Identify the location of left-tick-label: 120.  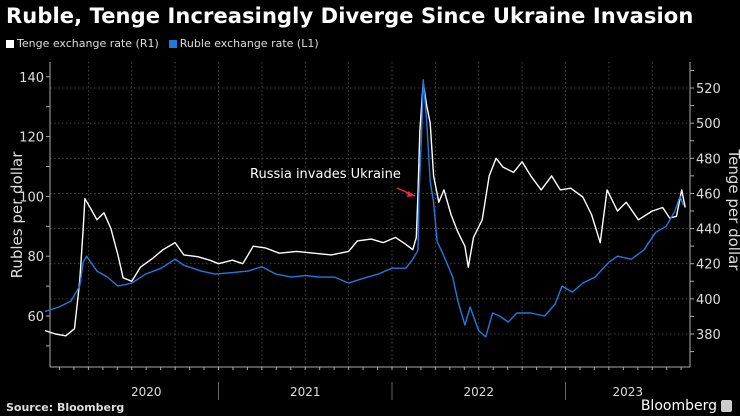
(31, 138).